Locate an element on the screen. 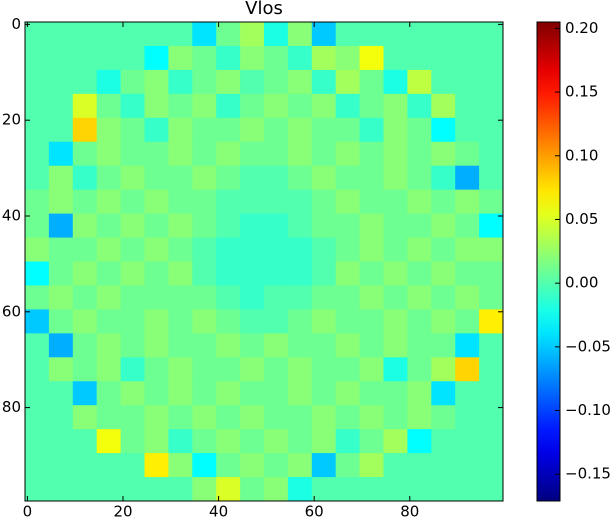 The width and height of the screenshot is (613, 519). x-tick-label: 80 is located at coordinates (409, 511).